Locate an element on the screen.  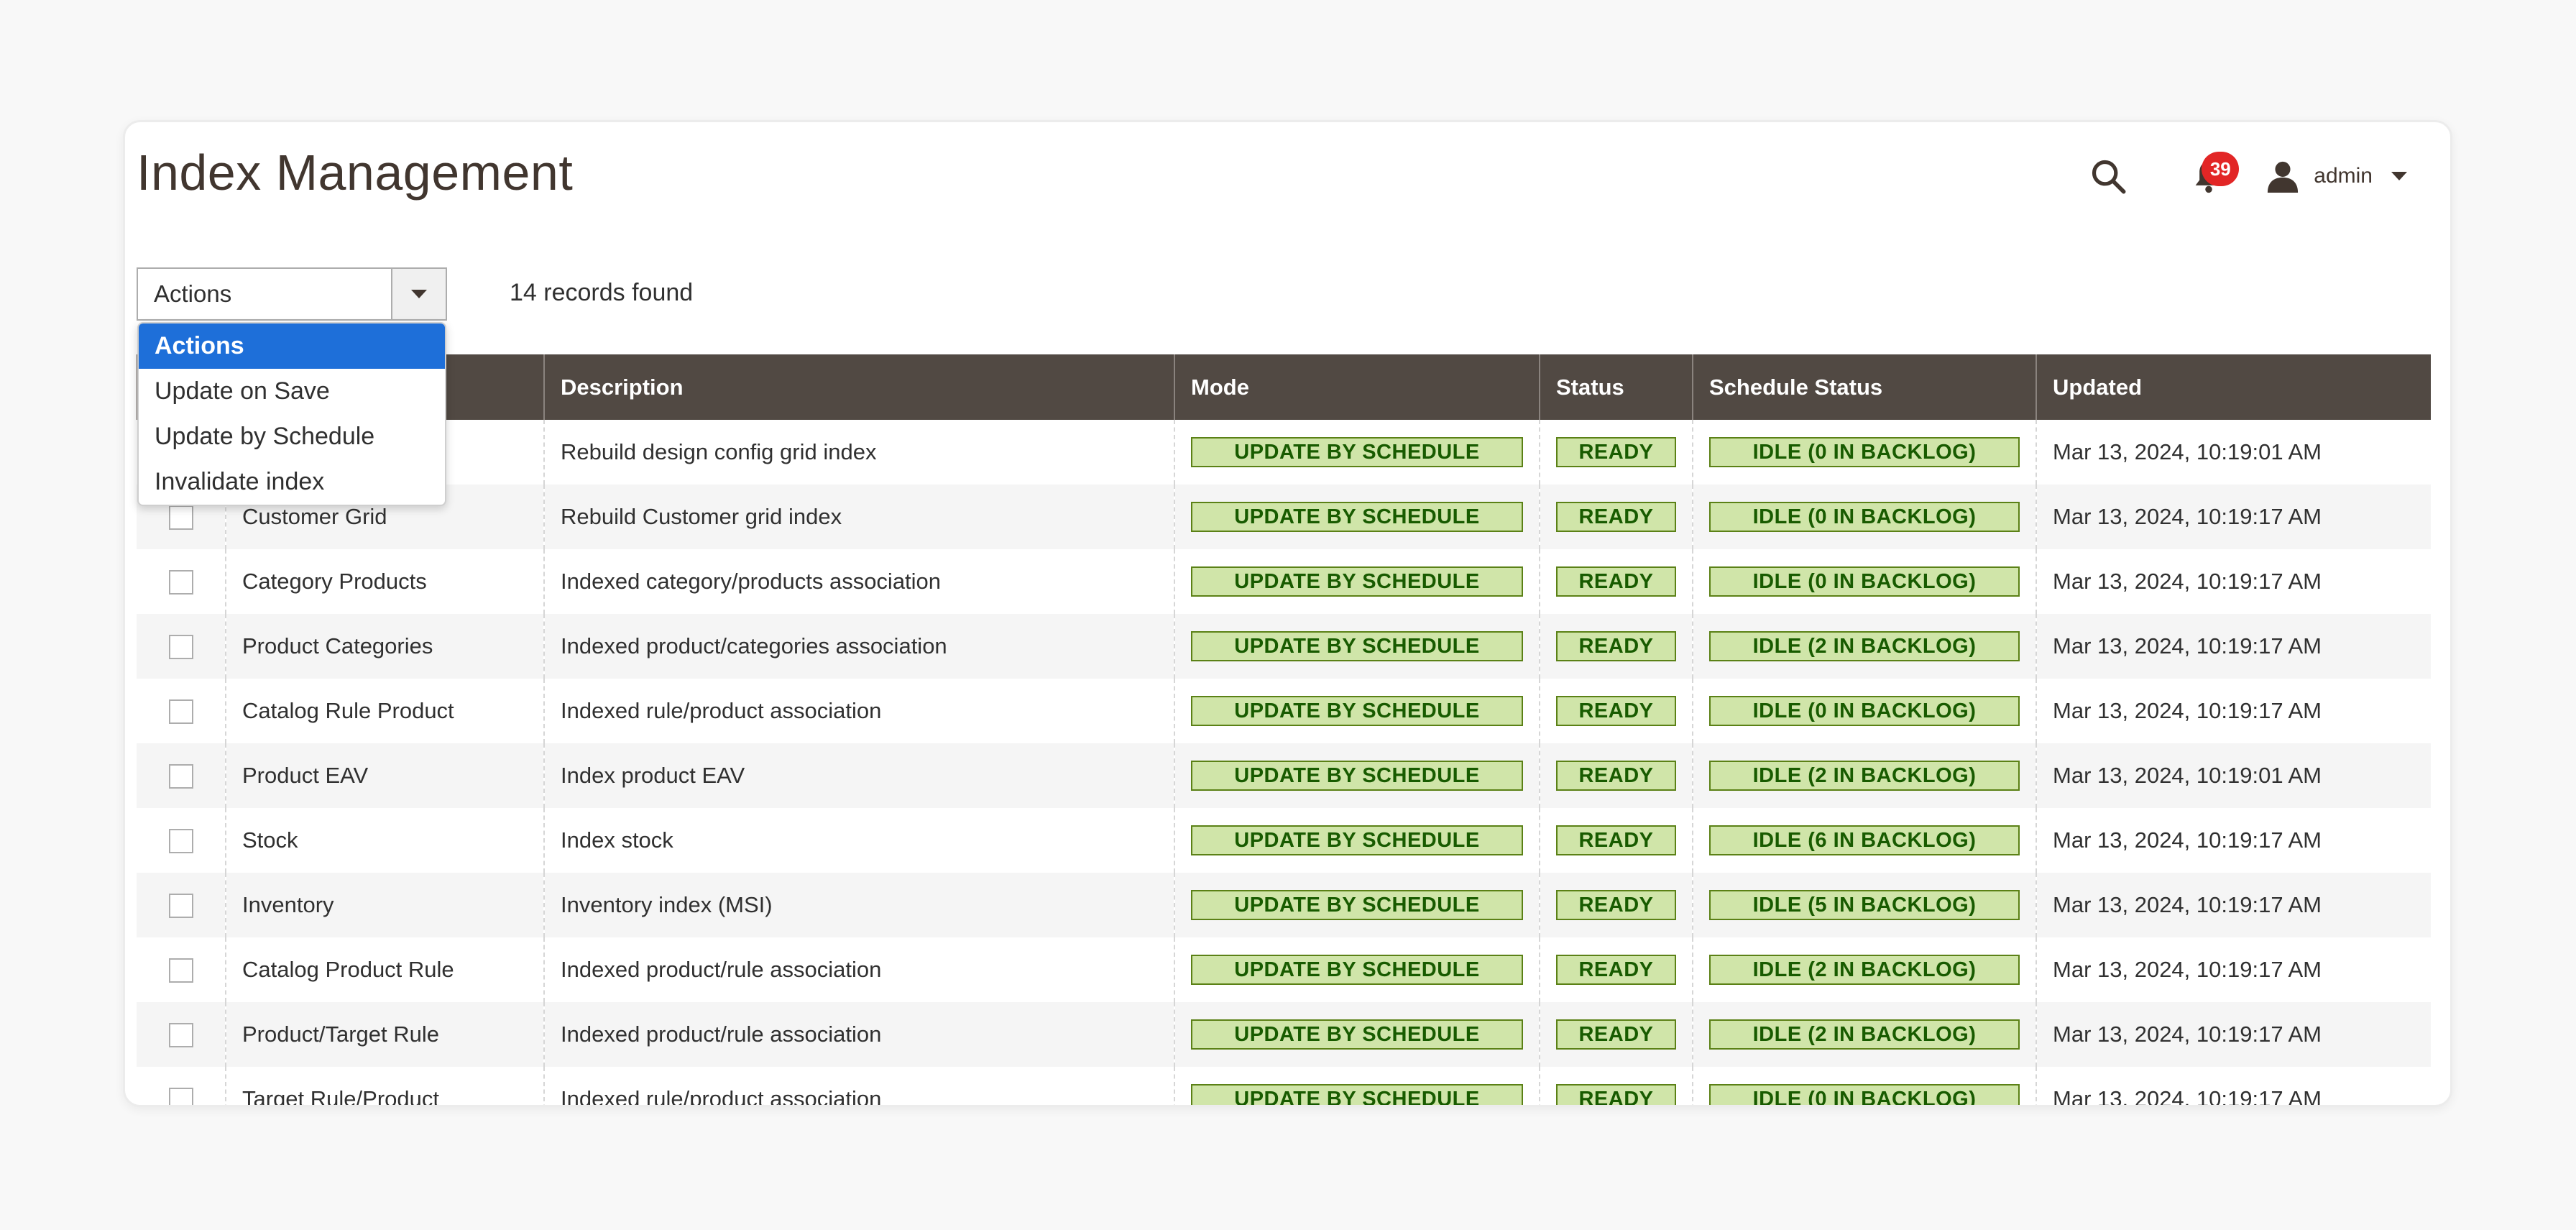
description-cell: Inventory index (MSI) is located at coordinates (858, 905).